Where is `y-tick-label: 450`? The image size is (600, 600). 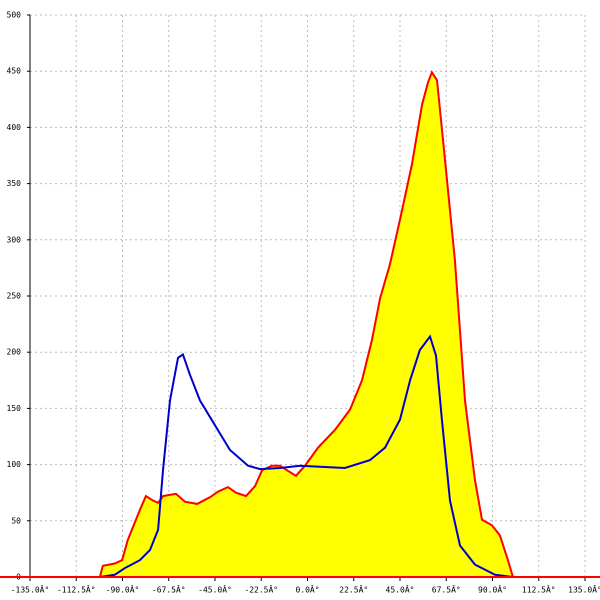
y-tick-label: 450 is located at coordinates (14, 71).